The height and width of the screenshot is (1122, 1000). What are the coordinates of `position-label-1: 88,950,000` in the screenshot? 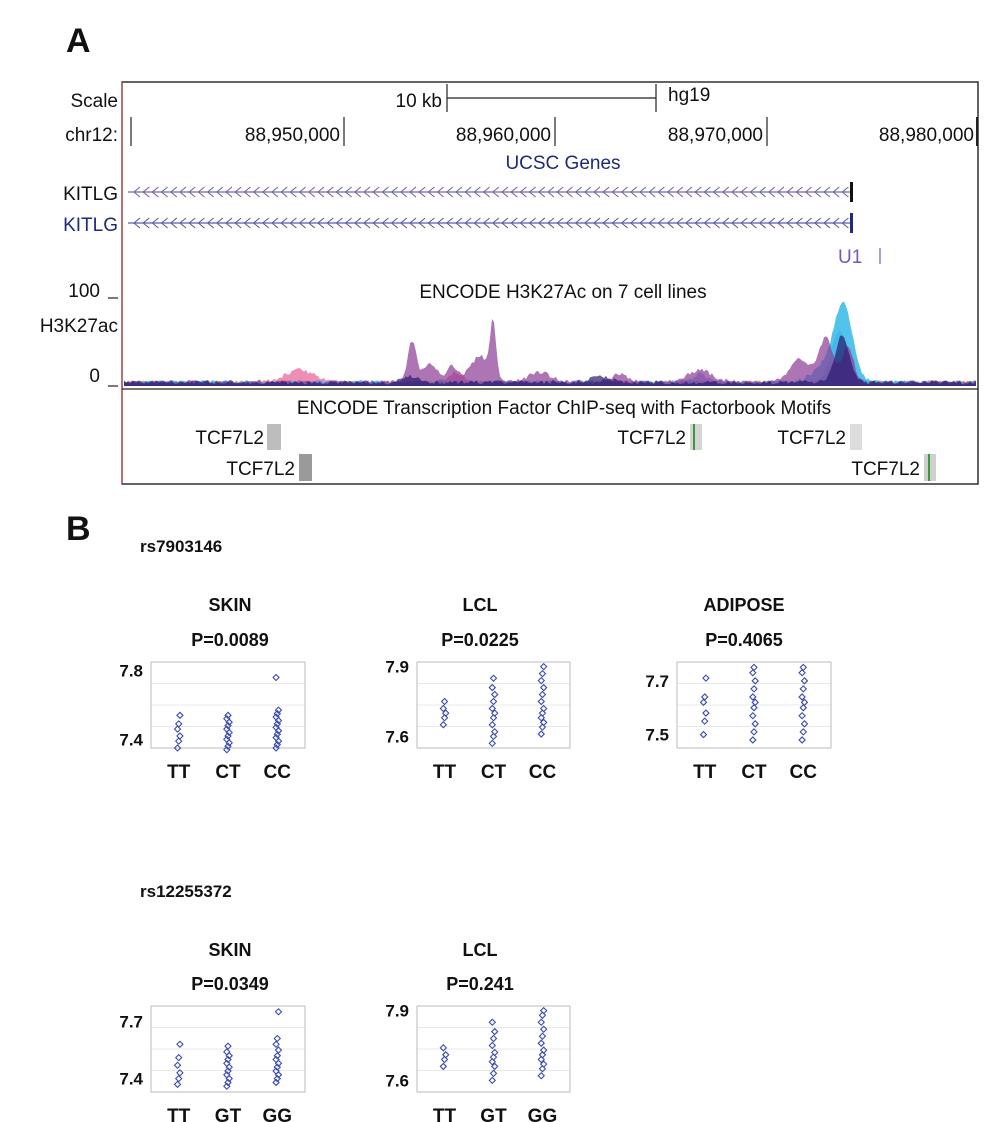 It's located at (292, 135).